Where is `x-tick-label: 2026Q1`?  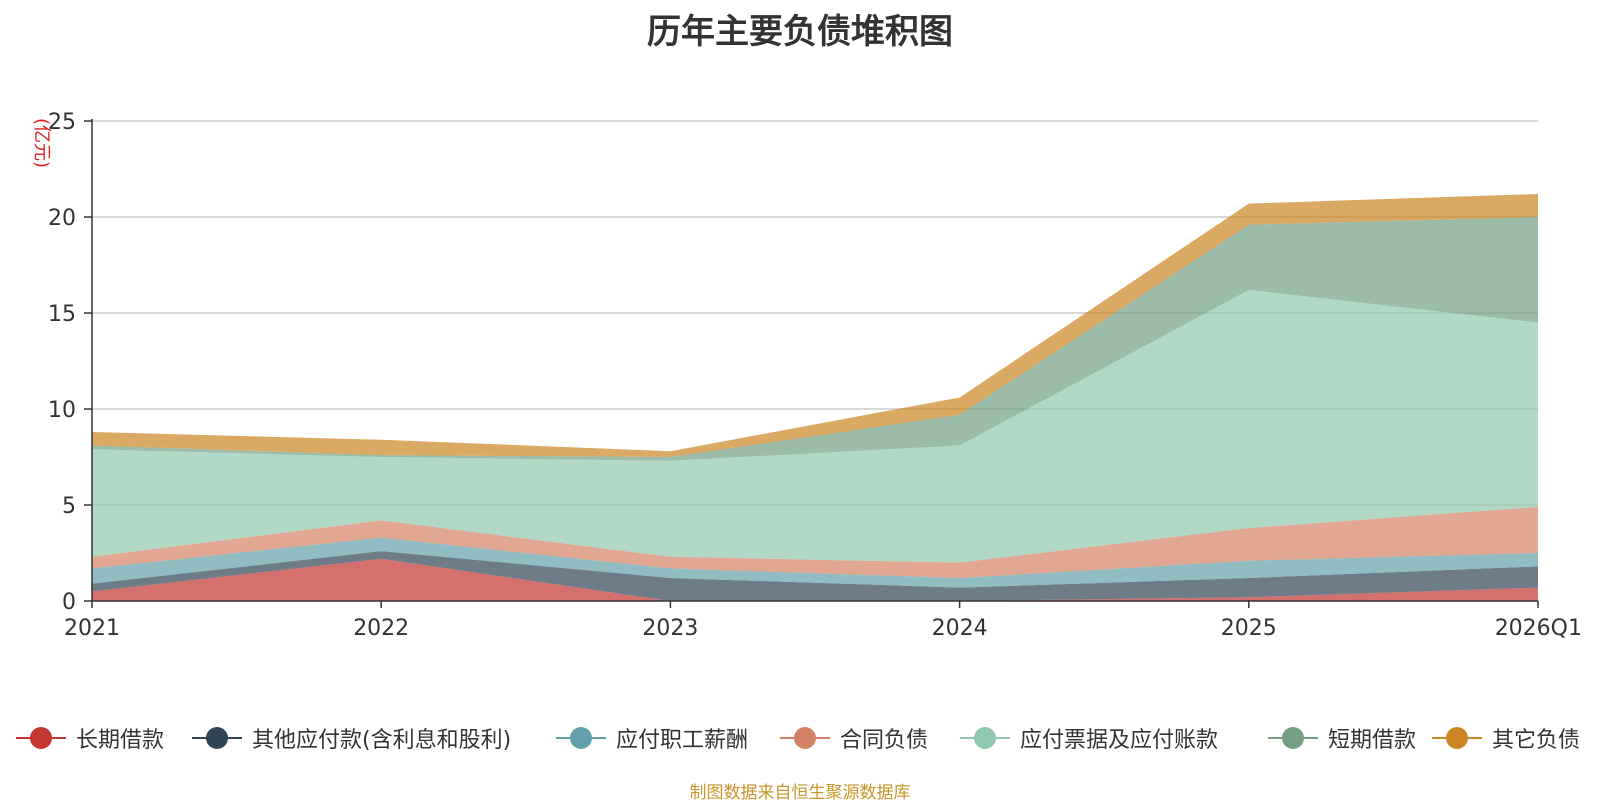
x-tick-label: 2026Q1 is located at coordinates (1538, 628).